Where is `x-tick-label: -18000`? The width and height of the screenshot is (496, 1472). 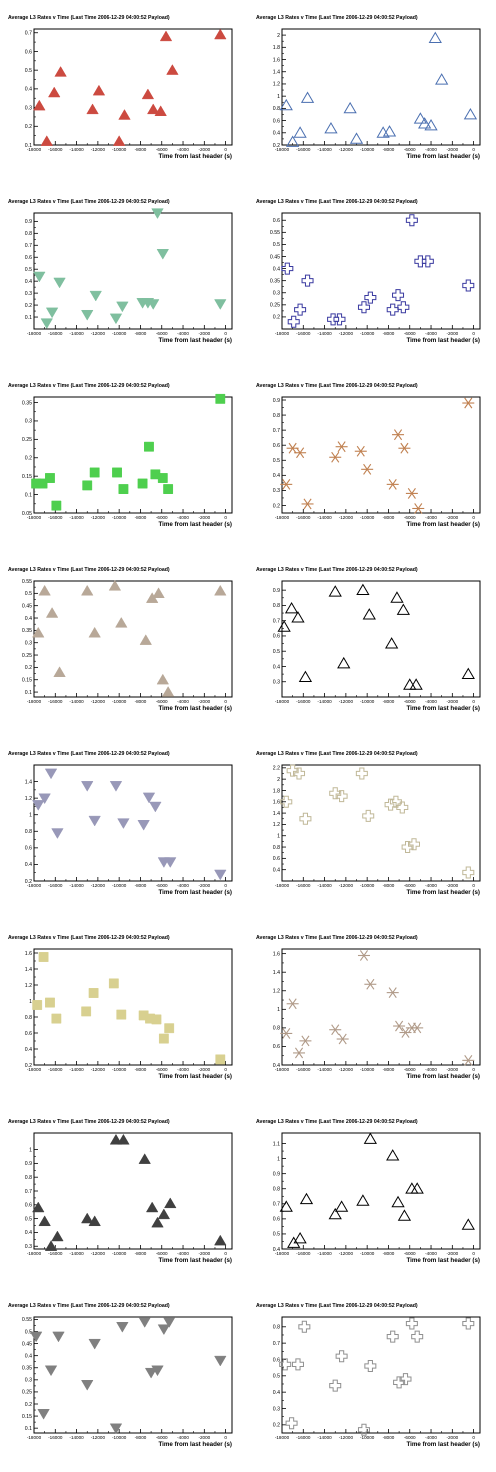
x-tick-label: -18000 is located at coordinates (34, 1437).